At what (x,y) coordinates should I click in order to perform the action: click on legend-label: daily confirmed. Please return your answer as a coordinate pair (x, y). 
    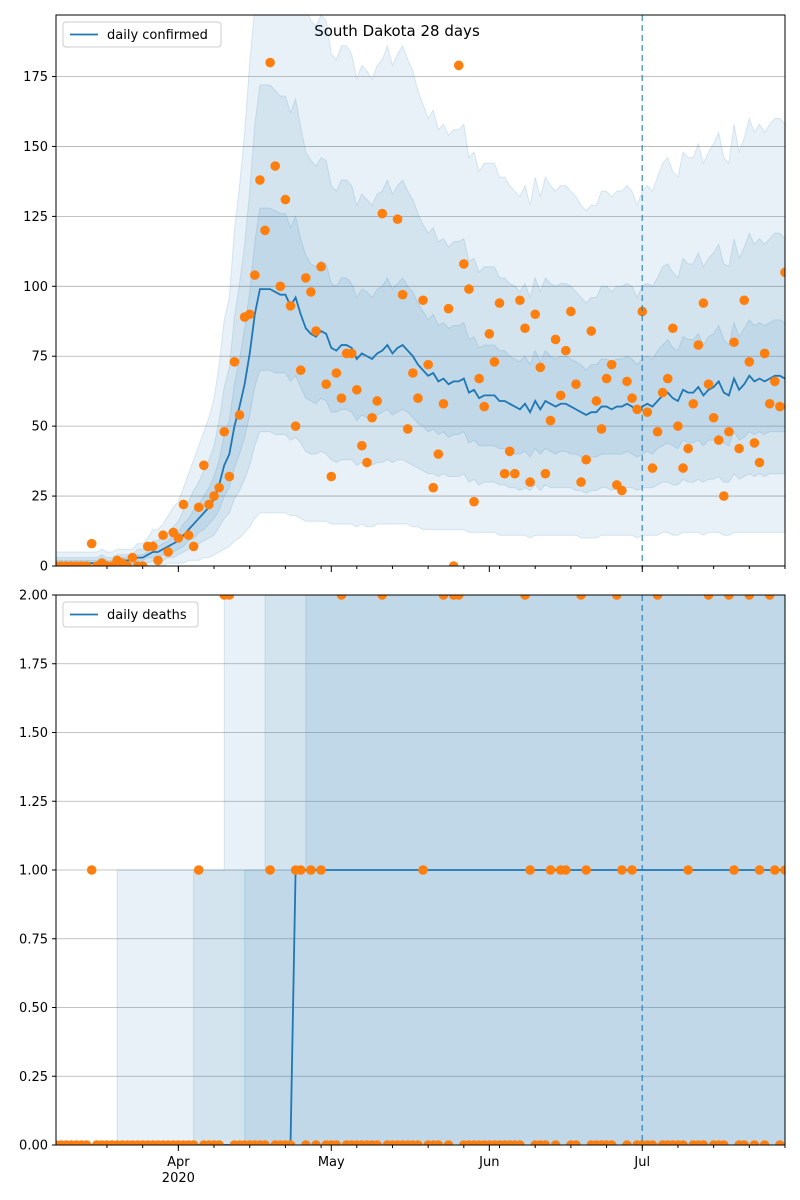
    Looking at the image, I should click on (157, 35).